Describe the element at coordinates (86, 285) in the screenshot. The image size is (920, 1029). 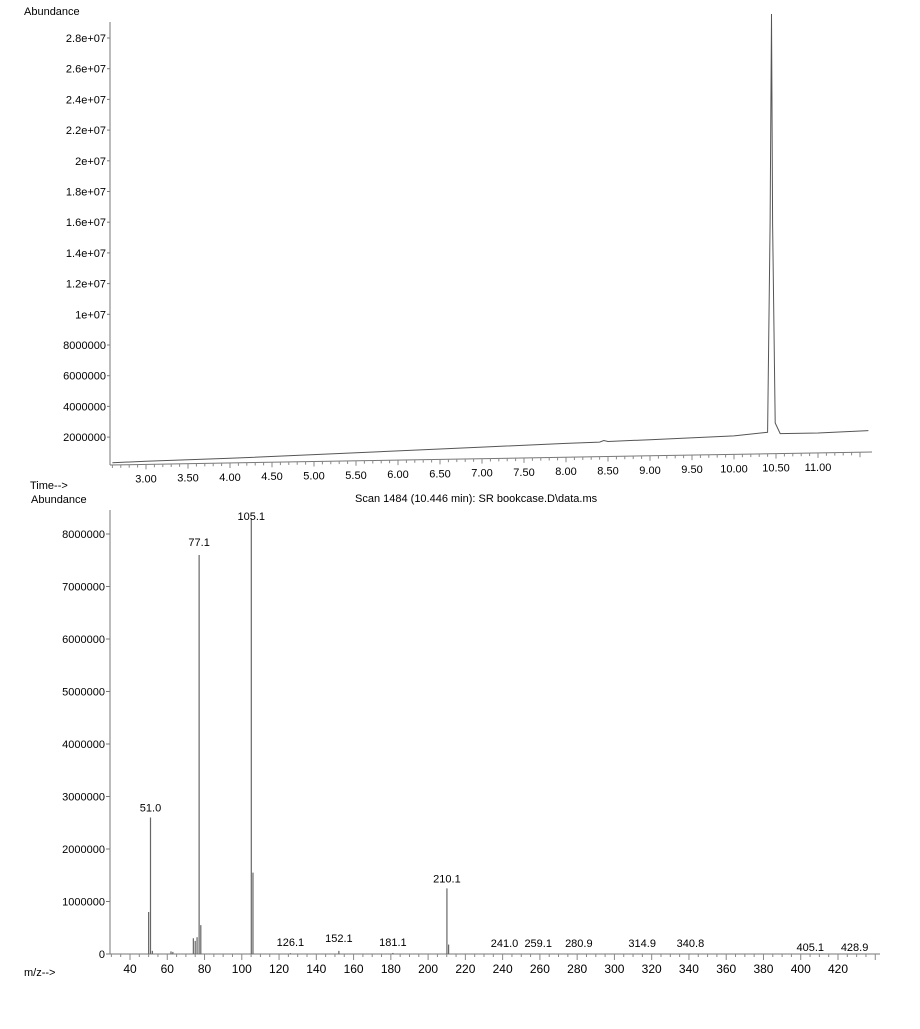
I see `y-tick-label: 1.2e+07` at that location.